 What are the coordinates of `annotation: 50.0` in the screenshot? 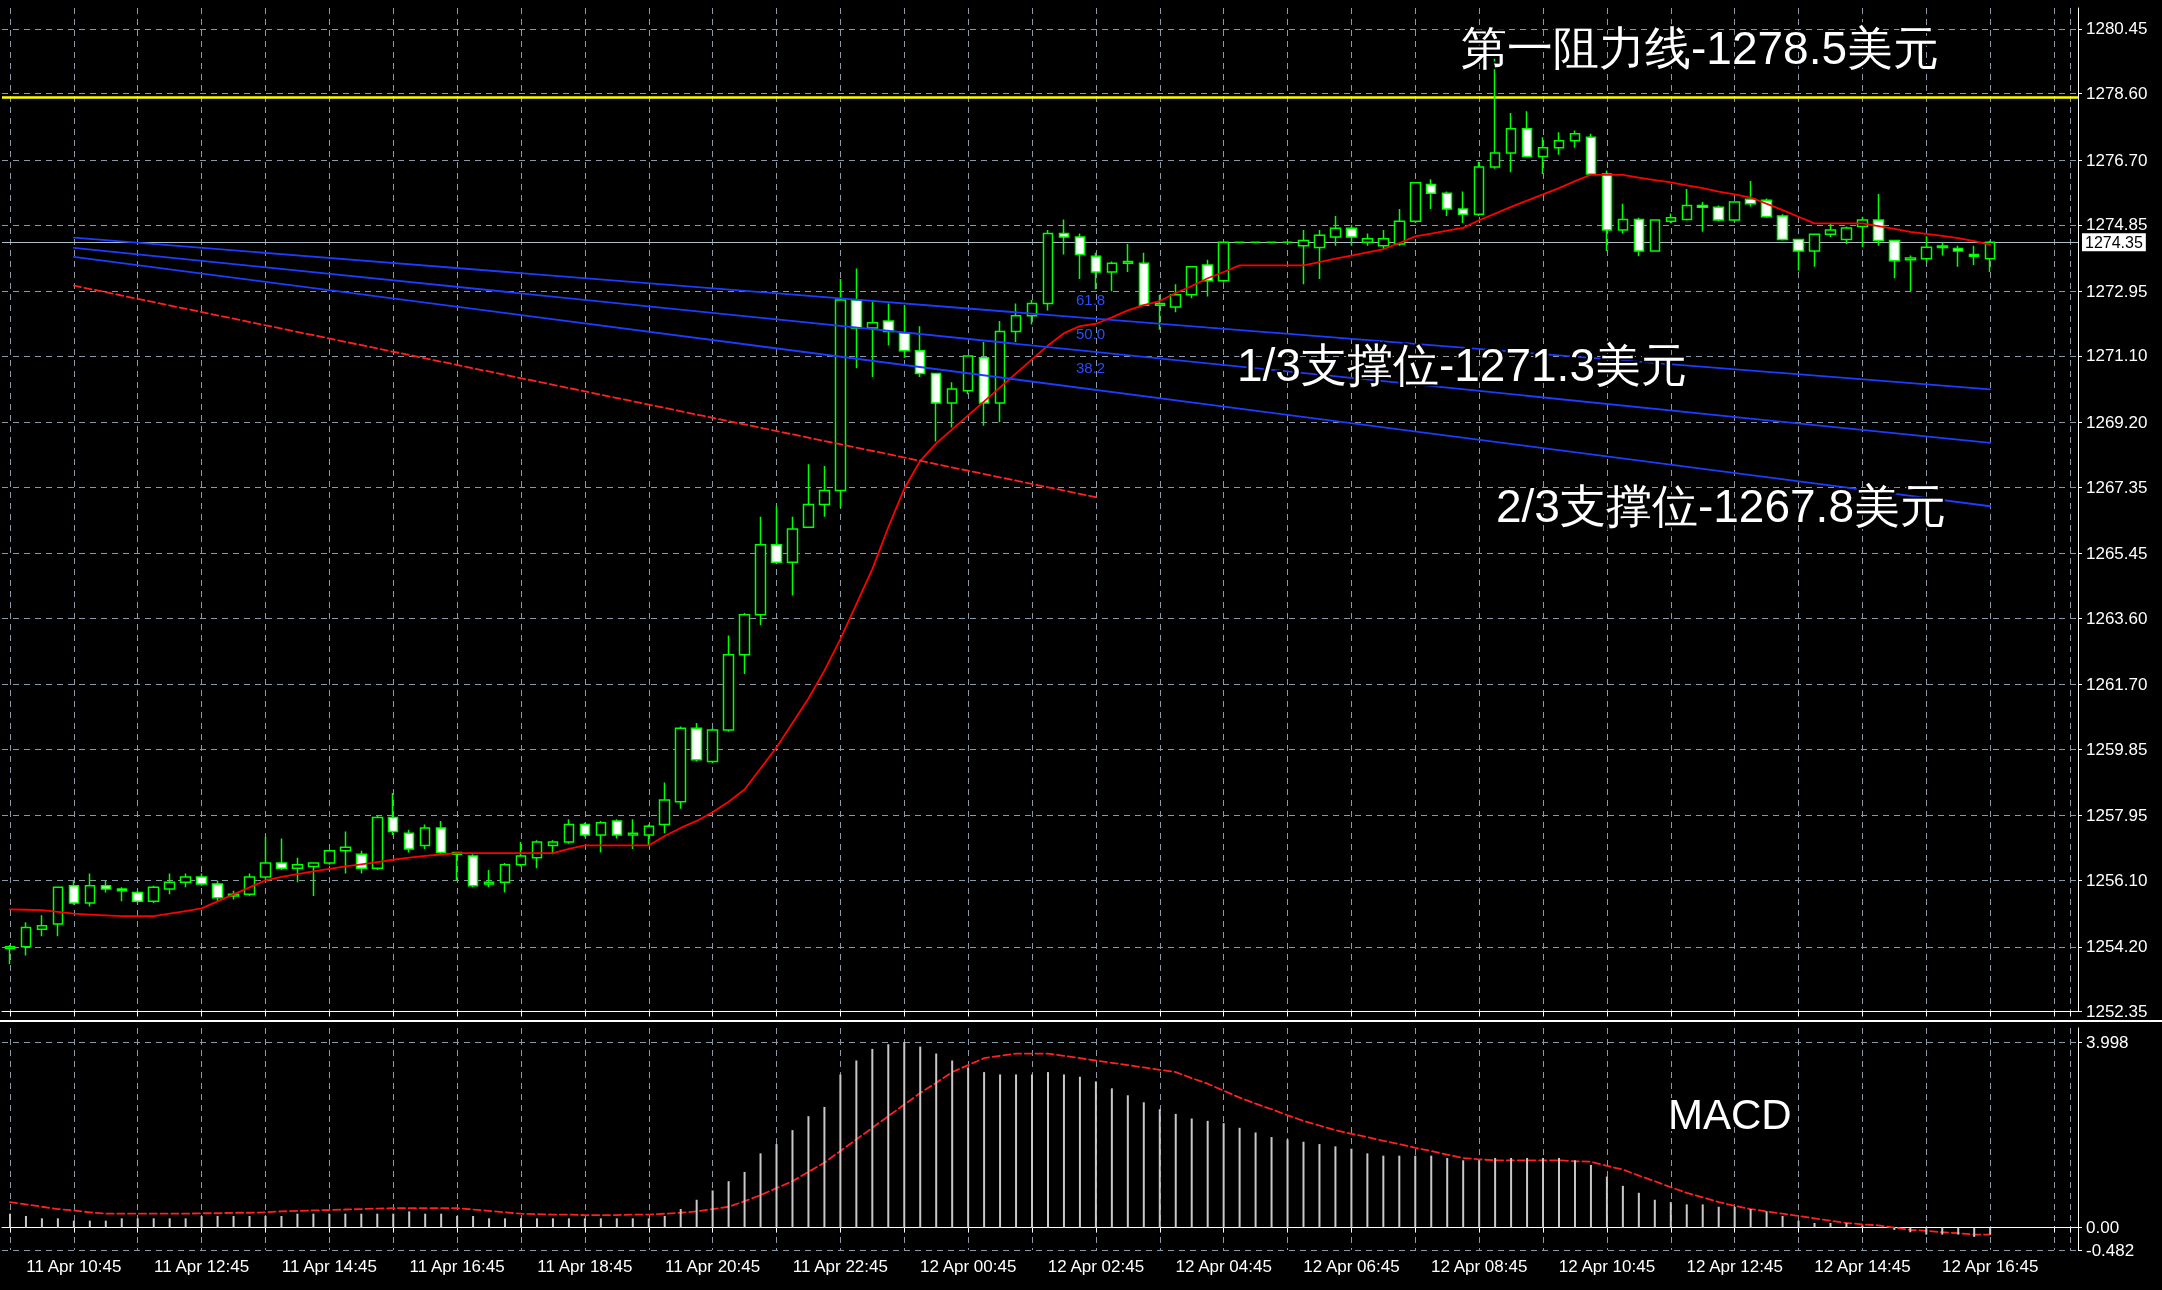 It's located at (1091, 333).